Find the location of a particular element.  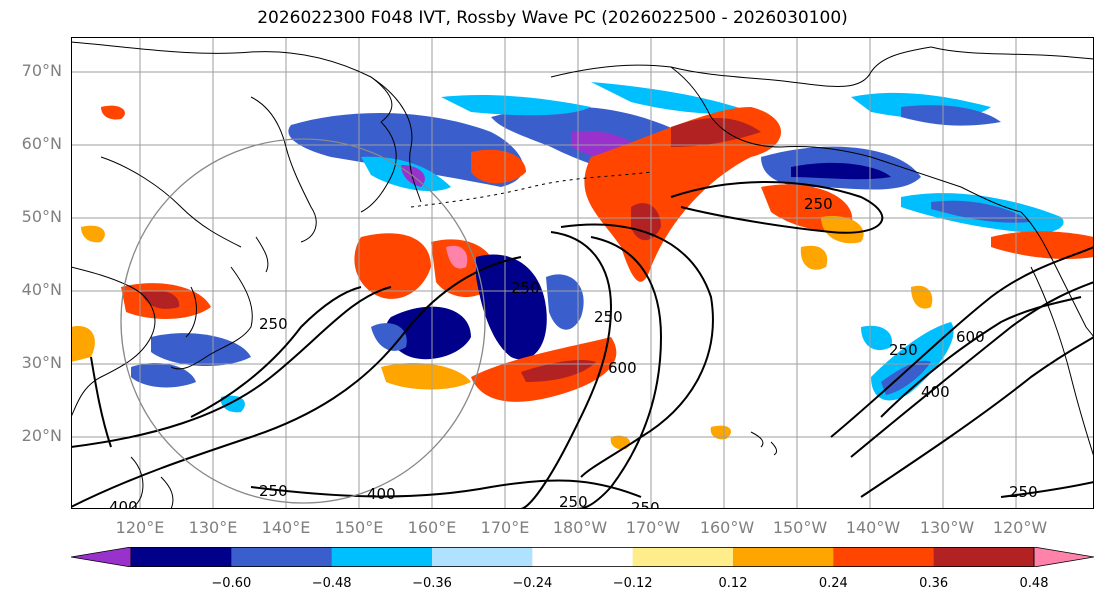

lat-label: 40°N is located at coordinates (41, 289).